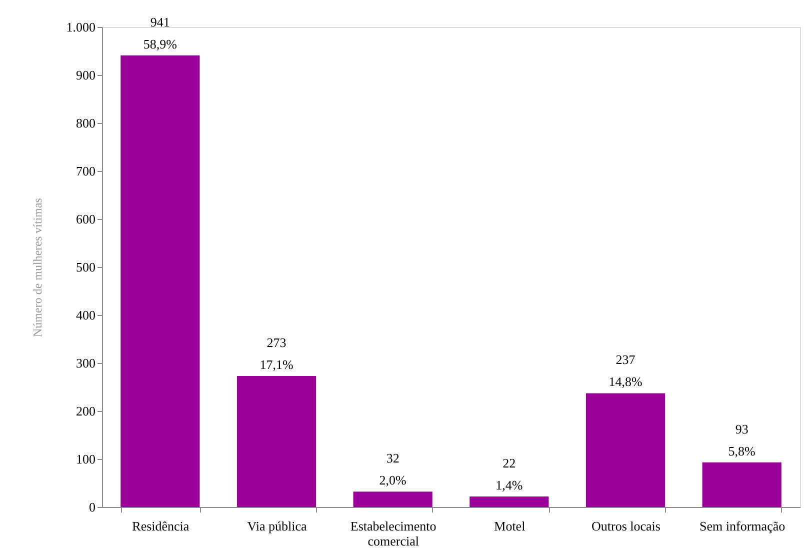 Image resolution: width=812 pixels, height=556 pixels. What do you see at coordinates (81, 27) in the screenshot?
I see `y-tick-label: 1.000` at bounding box center [81, 27].